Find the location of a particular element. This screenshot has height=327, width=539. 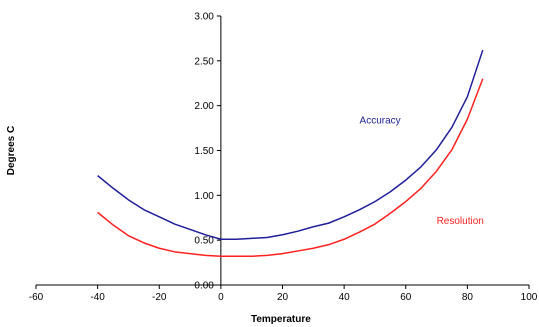

y-tick-label: 1.50 is located at coordinates (204, 151).